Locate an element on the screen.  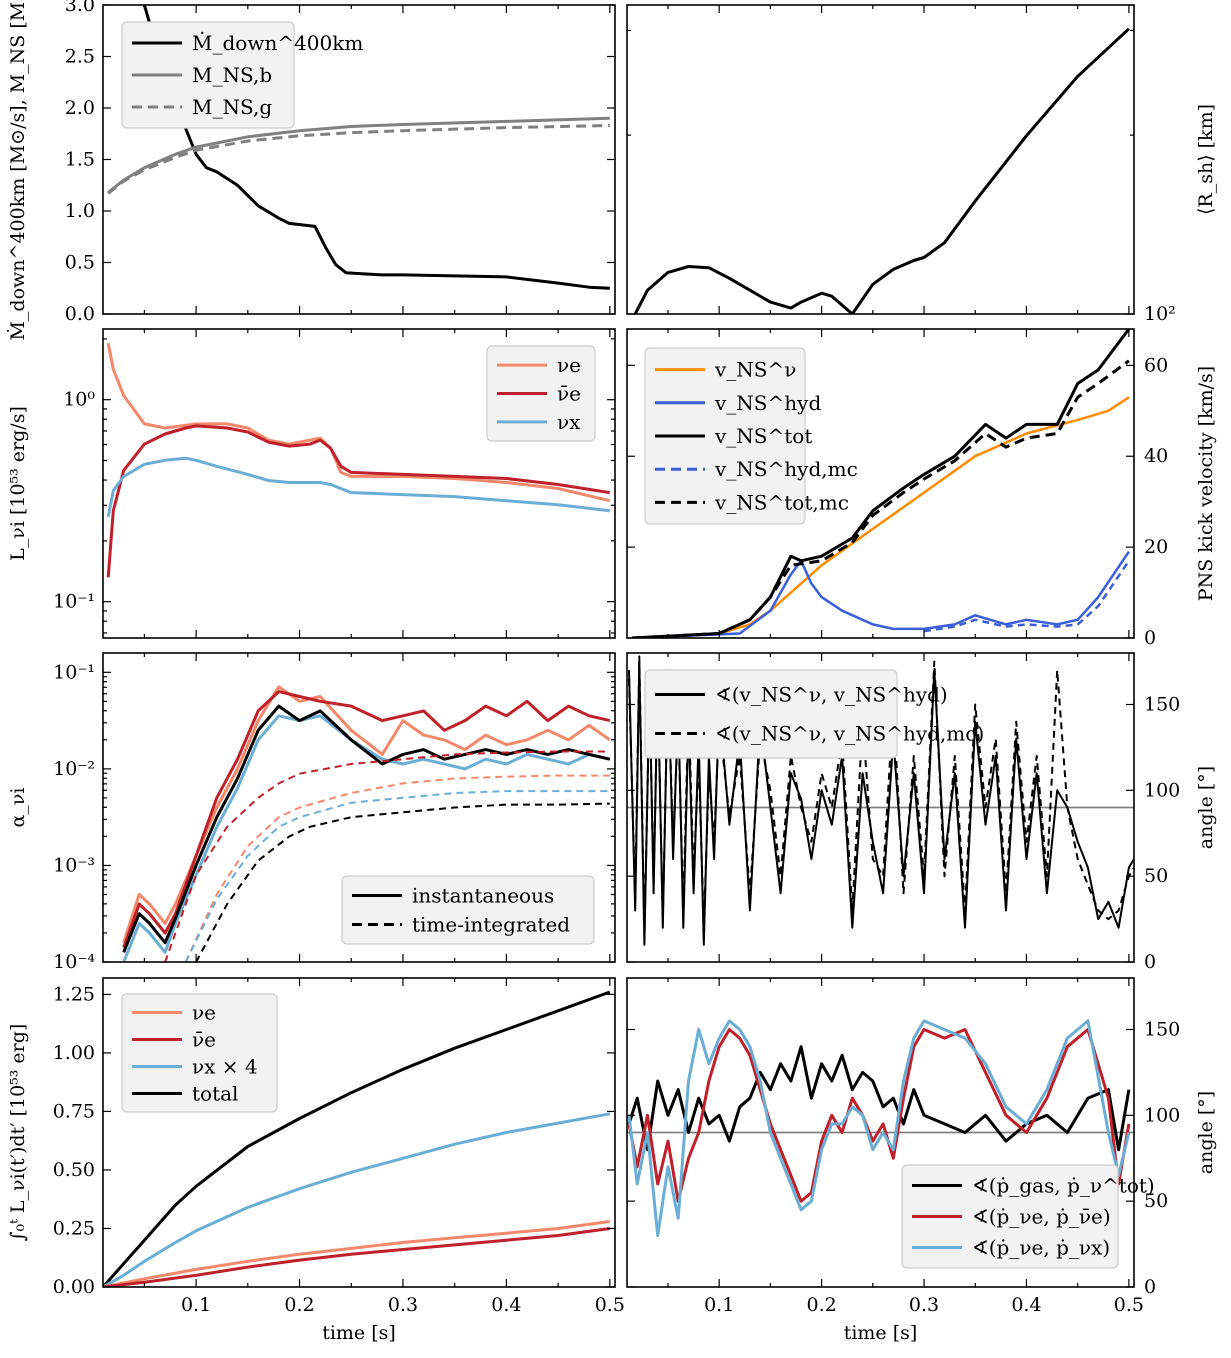
legend-label: instantaneous is located at coordinates (483, 896).